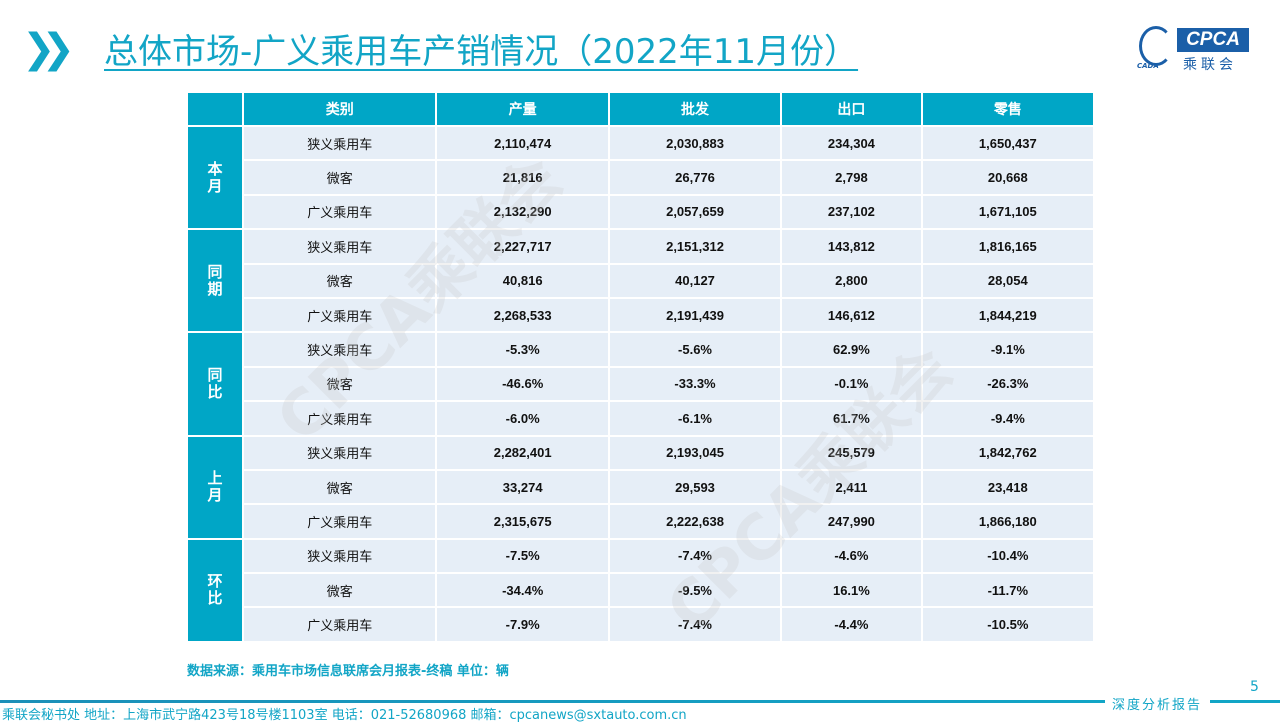 Image resolution: width=1280 pixels, height=723 pixels. Describe the element at coordinates (695, 246) in the screenshot. I see `value-cell: 2,151,312` at that location.